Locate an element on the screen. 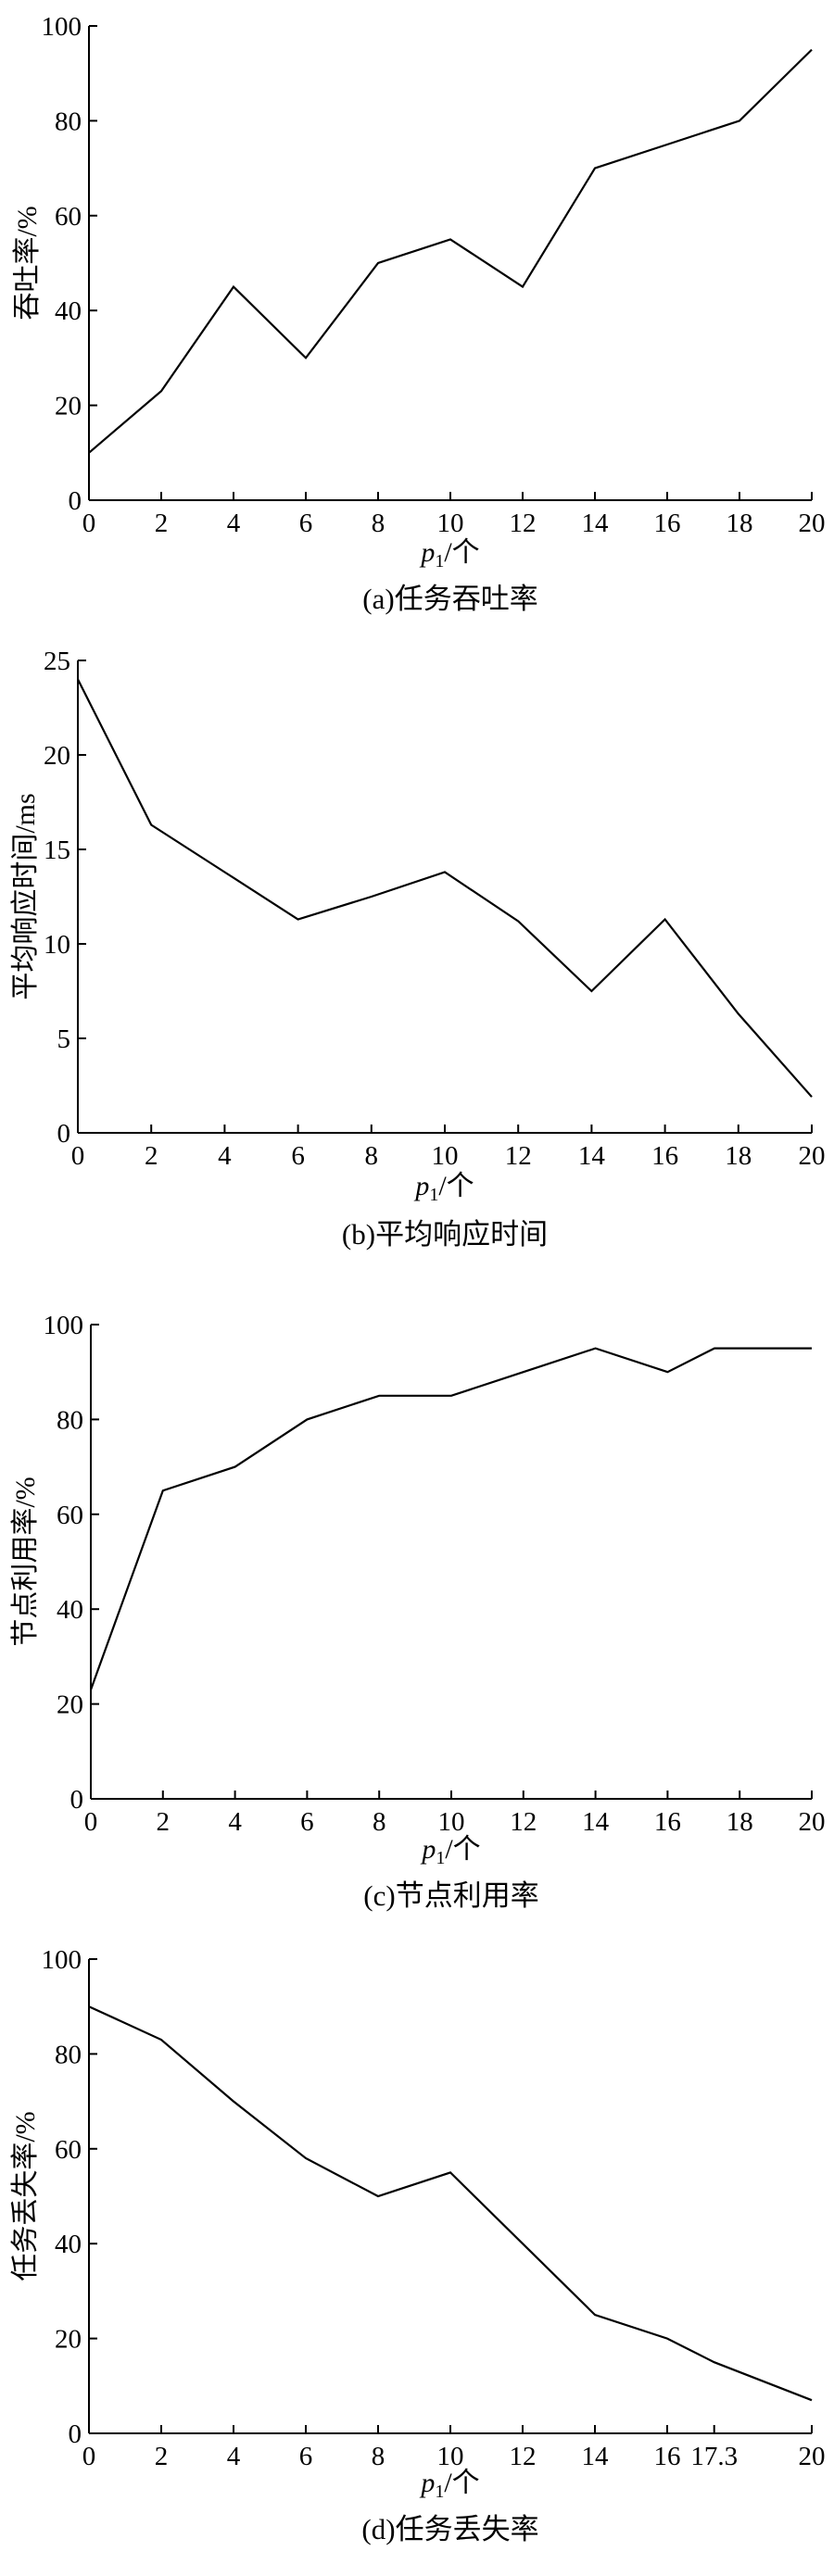 The width and height of the screenshot is (834, 2576). y-tick-label: 5 is located at coordinates (64, 1039).